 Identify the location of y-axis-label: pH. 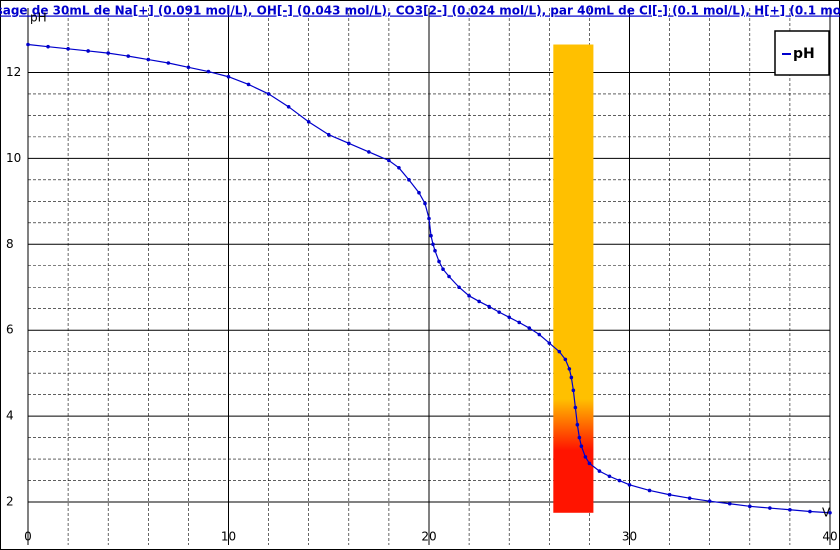
(38, 18).